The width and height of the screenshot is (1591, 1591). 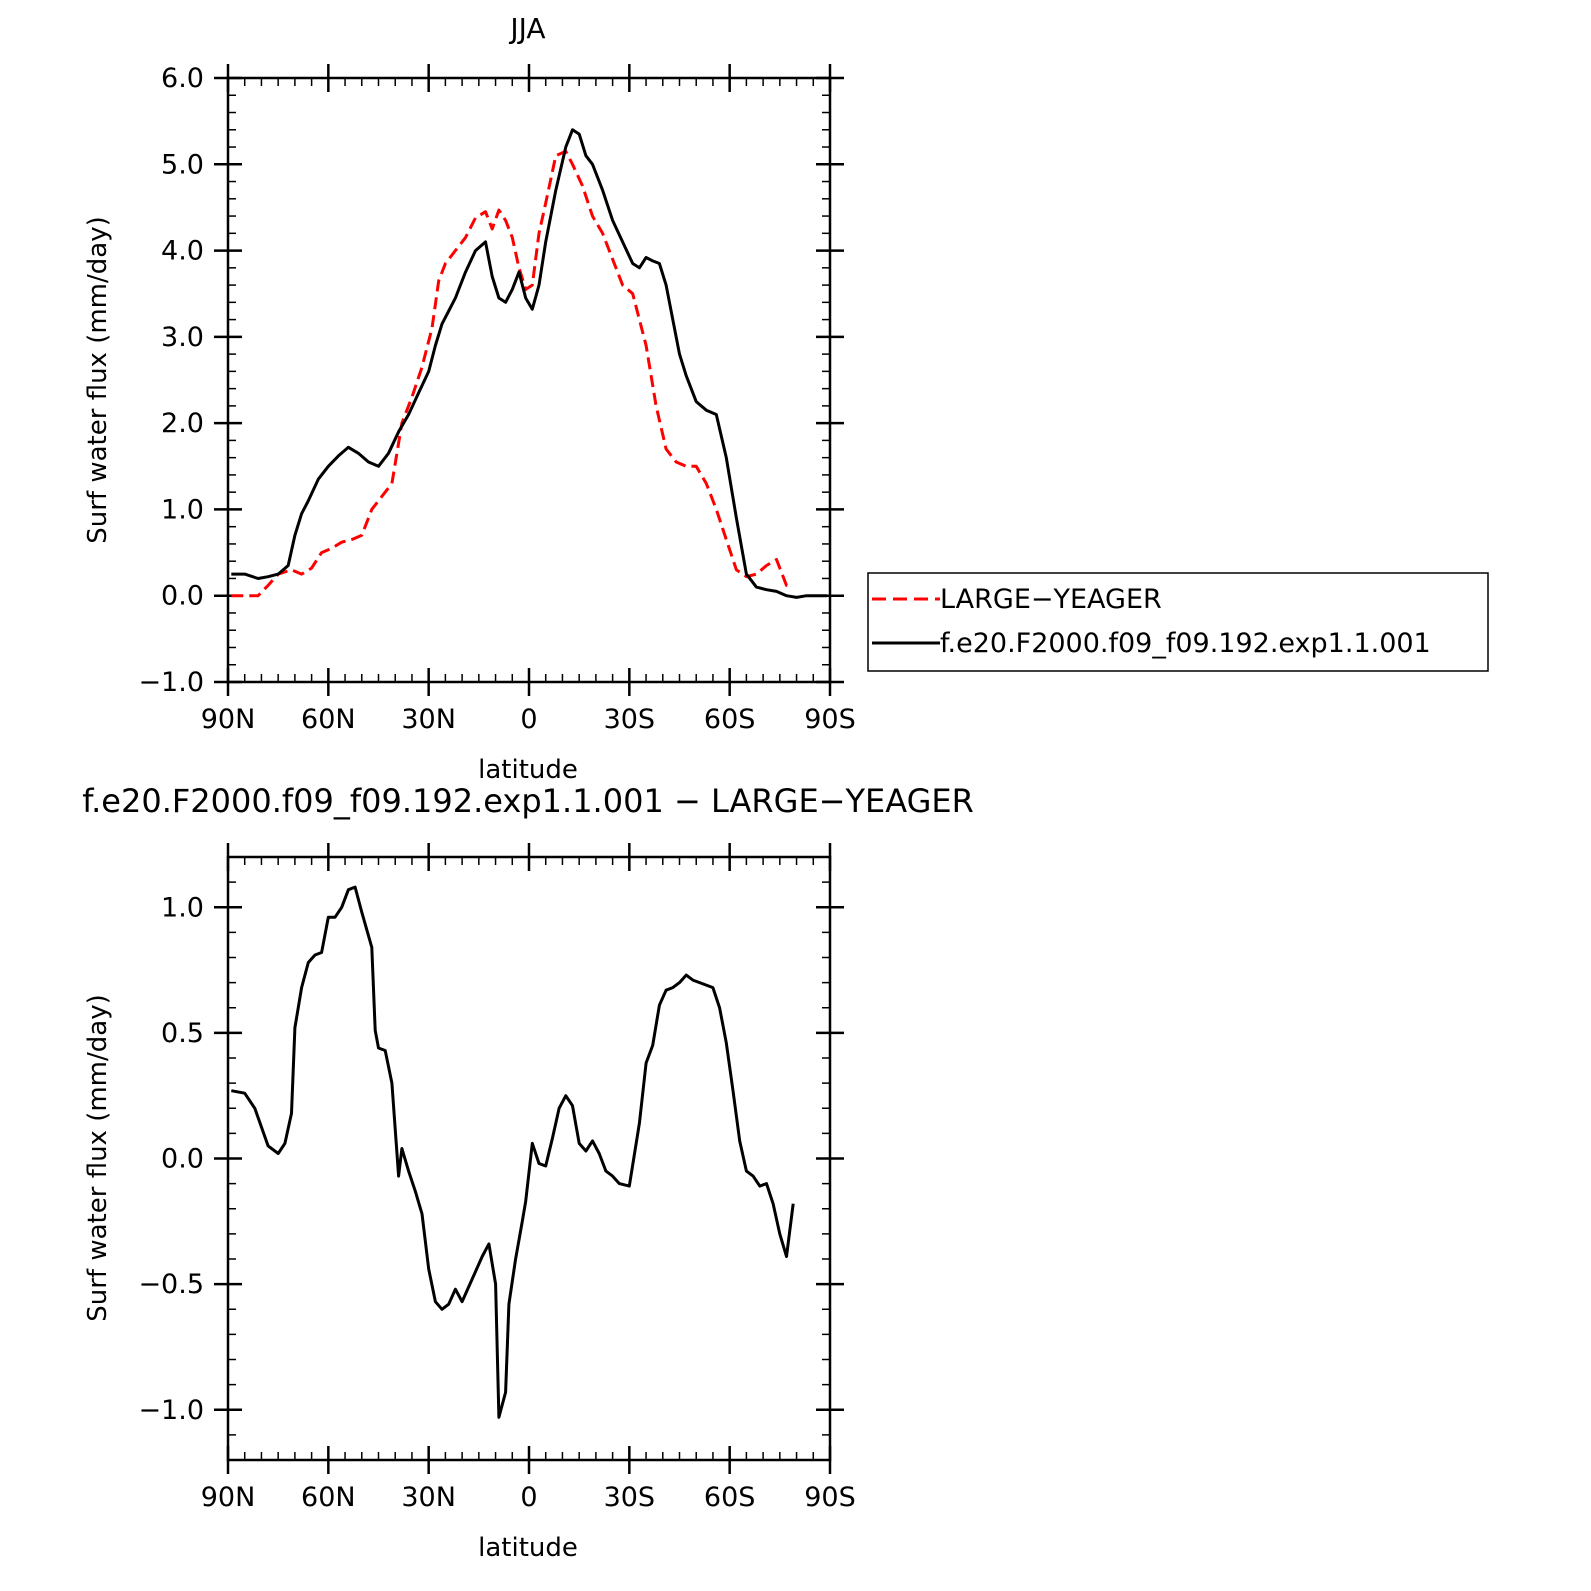 I want to click on bottom-chart-x-axis-label: latitude, so click(x=528, y=1548).